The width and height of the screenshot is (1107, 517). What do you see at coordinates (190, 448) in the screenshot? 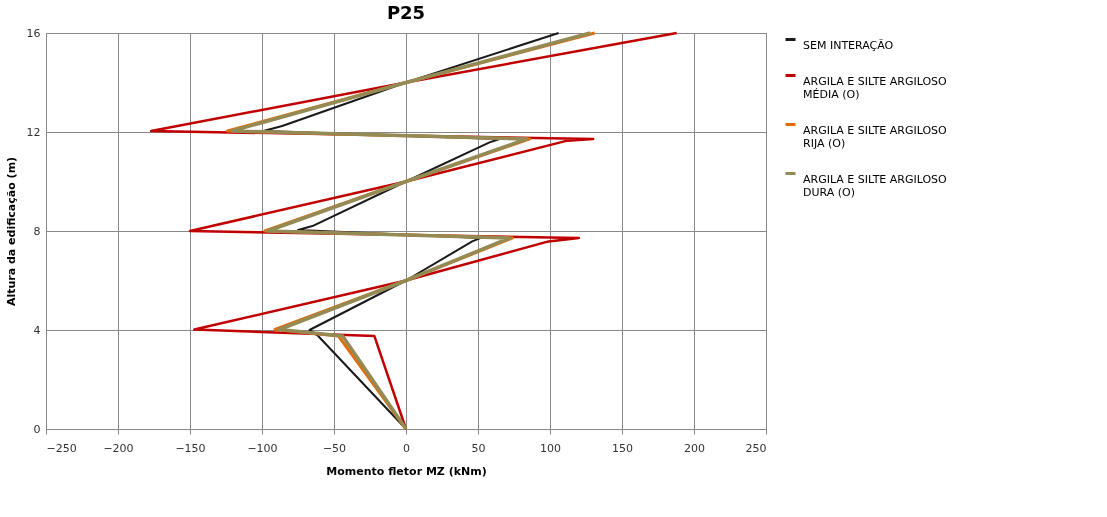
I see `x-tick-label: −150` at bounding box center [190, 448].